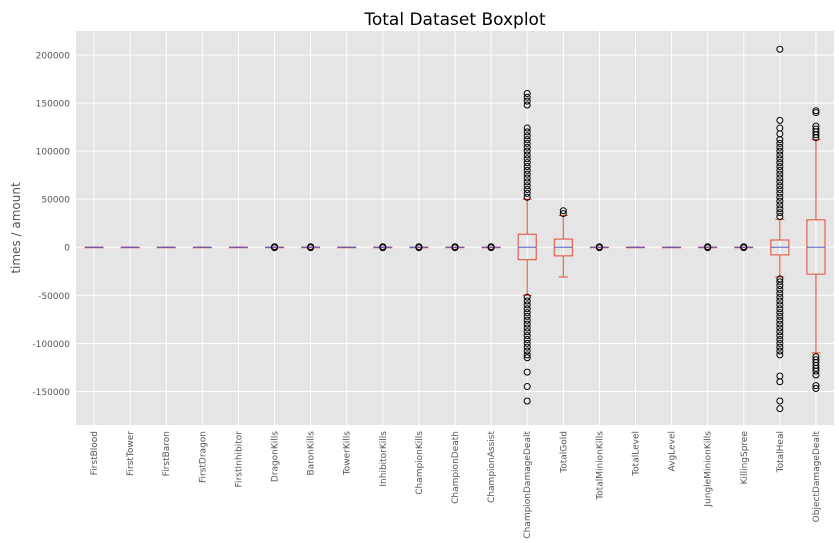  What do you see at coordinates (203, 457) in the screenshot?
I see `x-tick-label: FirstDragon` at bounding box center [203, 457].